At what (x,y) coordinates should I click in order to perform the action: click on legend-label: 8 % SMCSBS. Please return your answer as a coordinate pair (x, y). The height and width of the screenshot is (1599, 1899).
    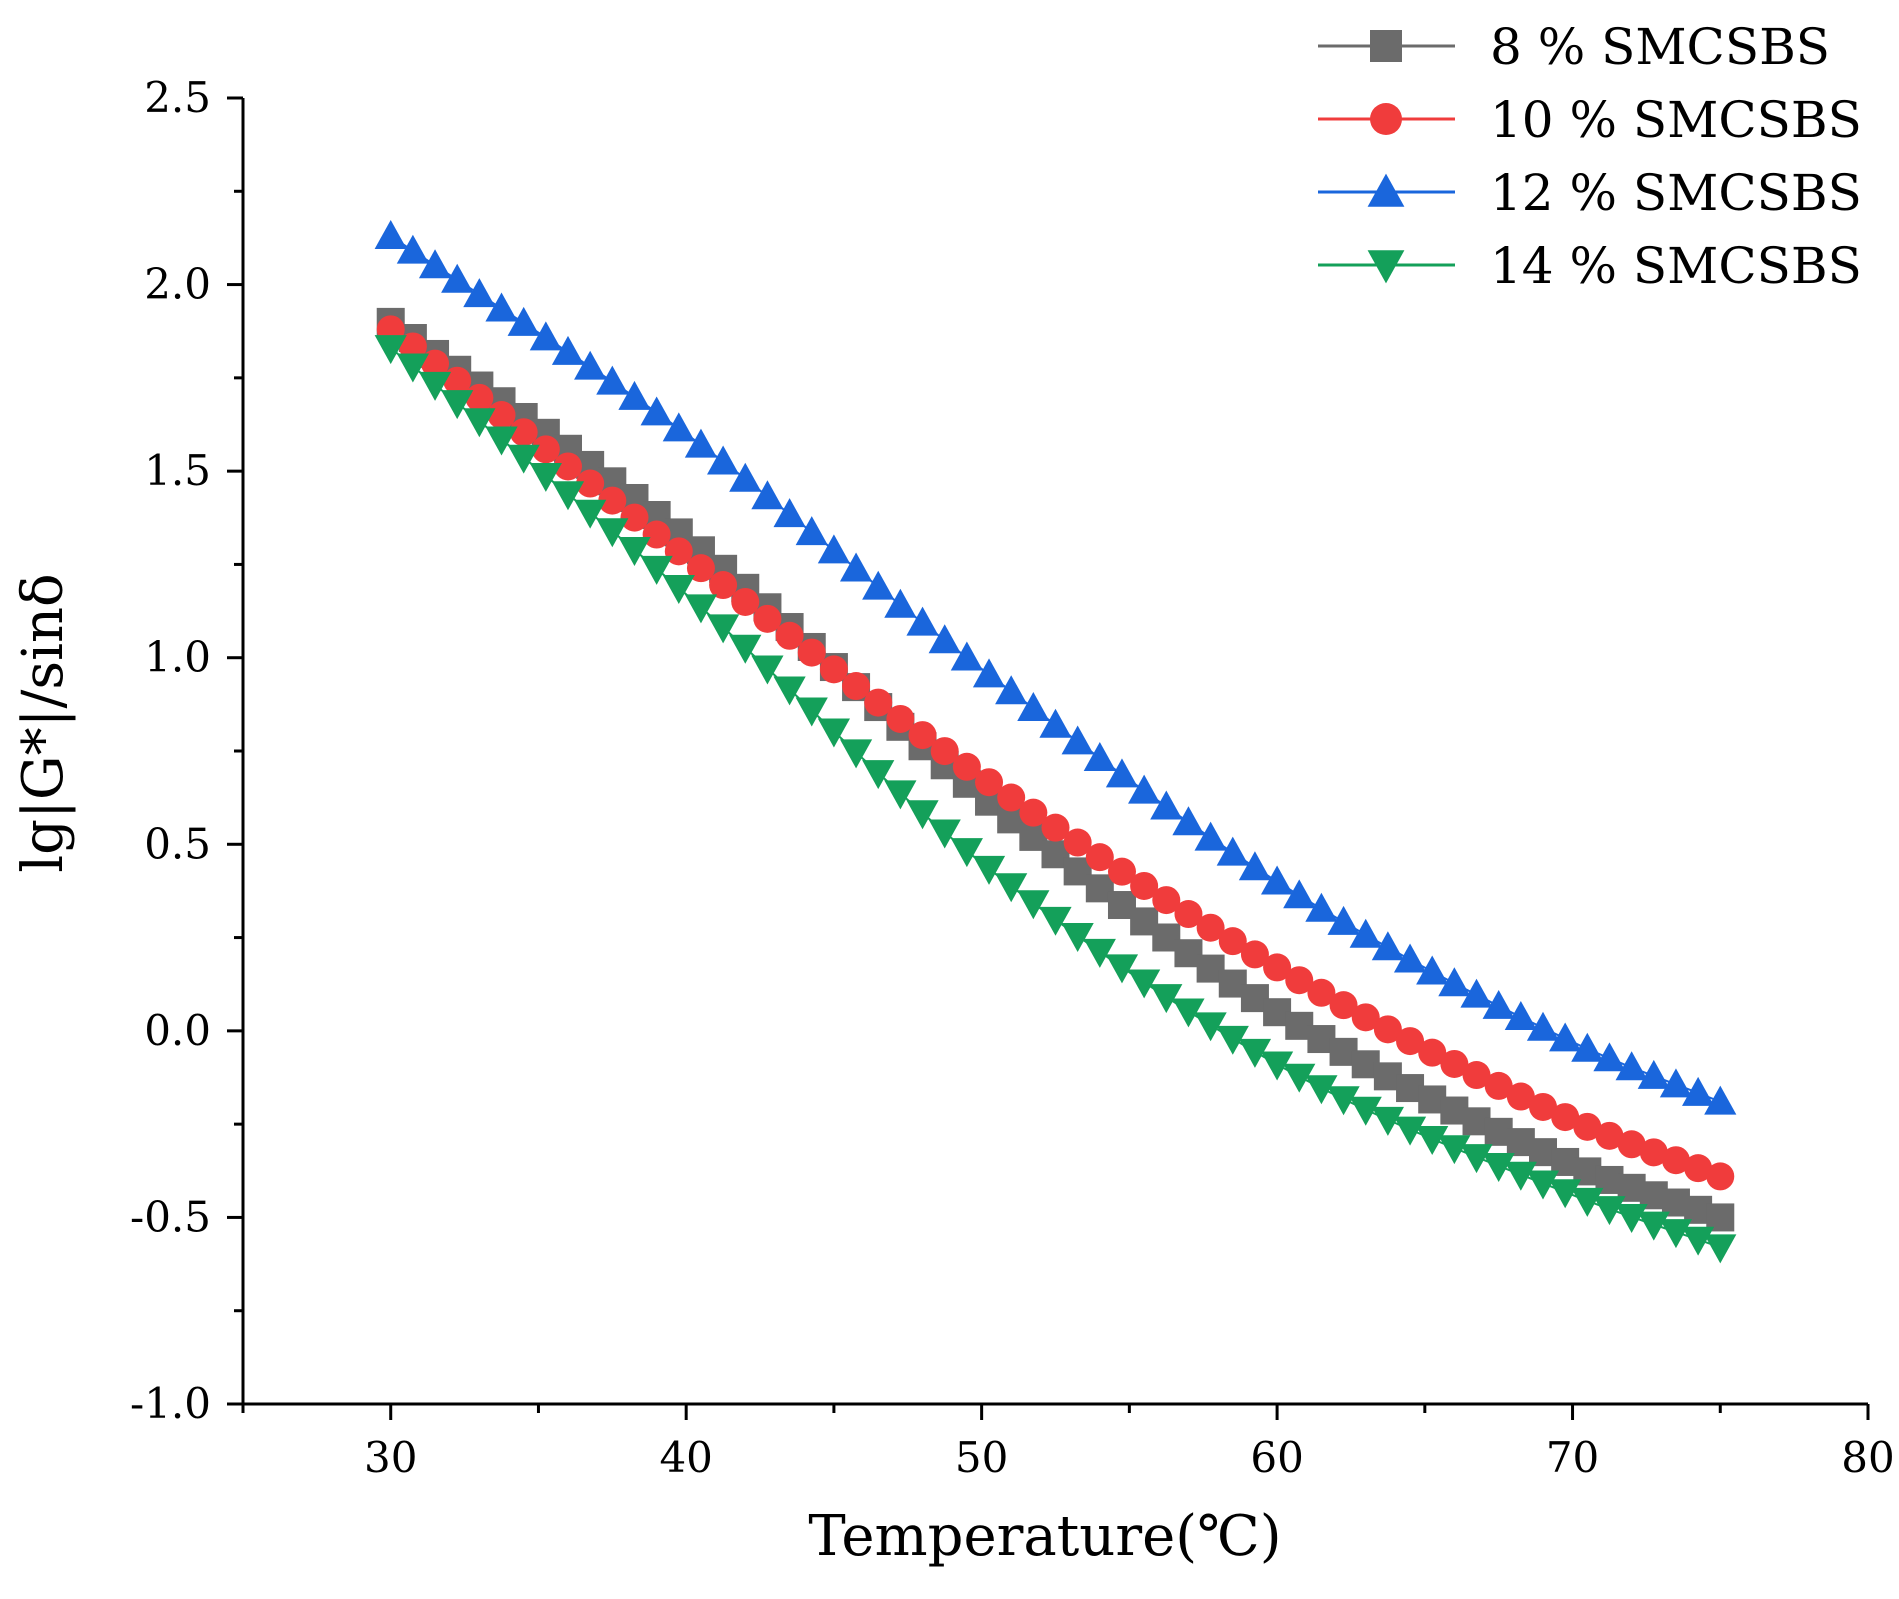
    Looking at the image, I should click on (1660, 47).